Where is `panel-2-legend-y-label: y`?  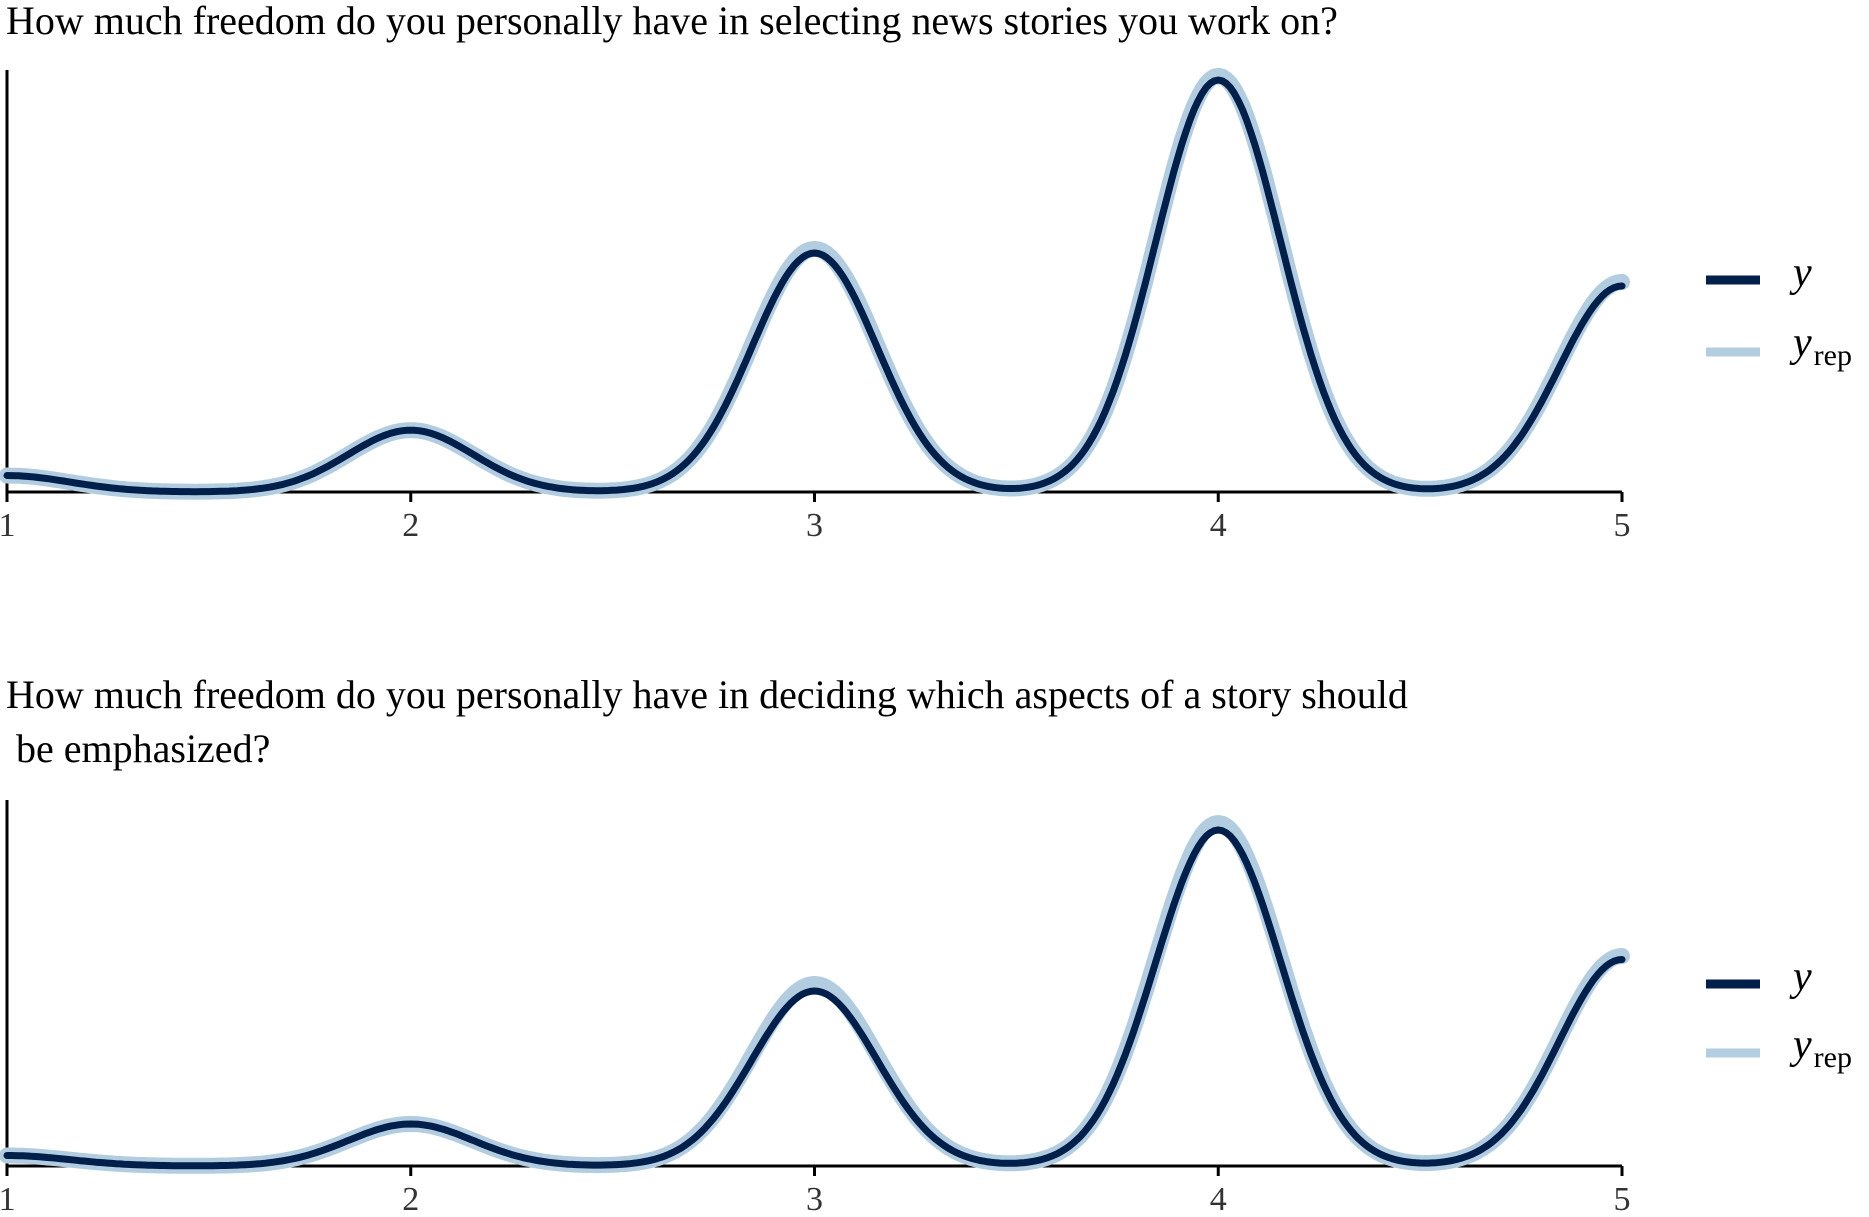
panel-2-legend-y-label: y is located at coordinates (1800, 977).